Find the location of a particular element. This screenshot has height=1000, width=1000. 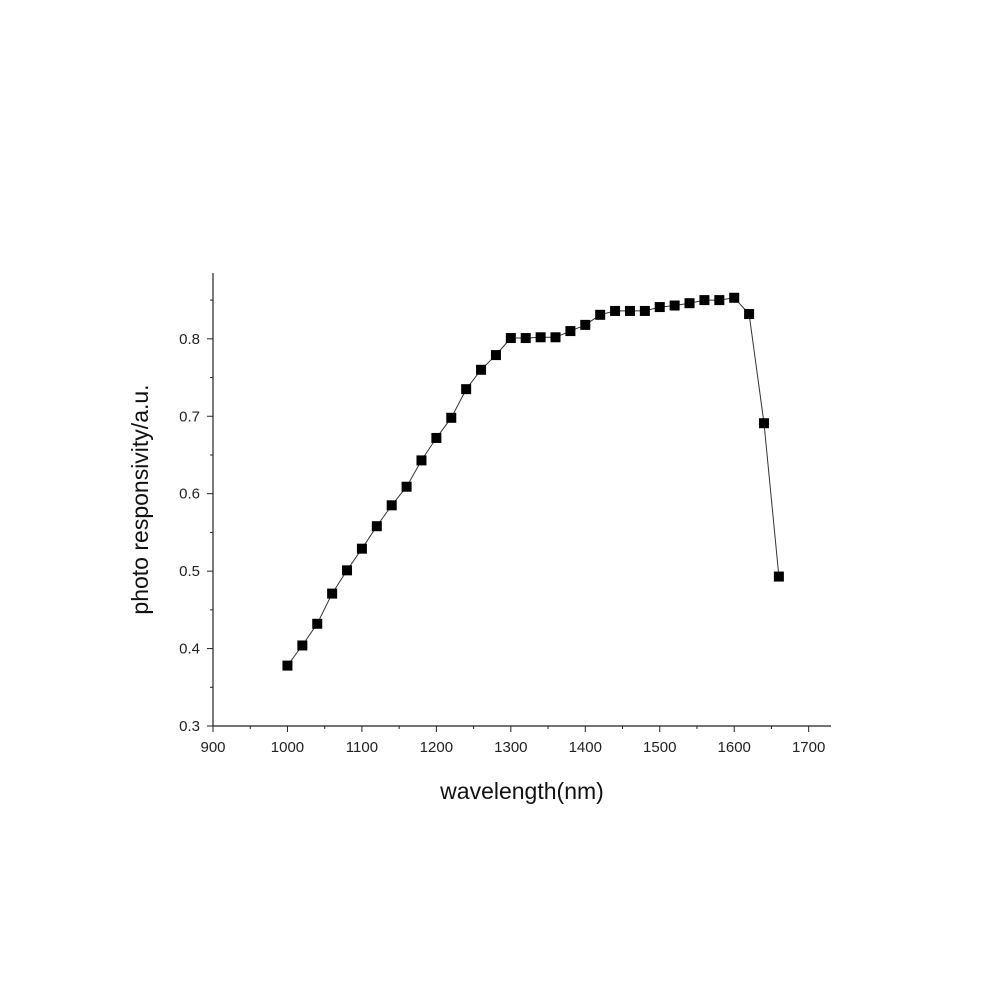

y-tick-label: 0.4 is located at coordinates (189, 649).